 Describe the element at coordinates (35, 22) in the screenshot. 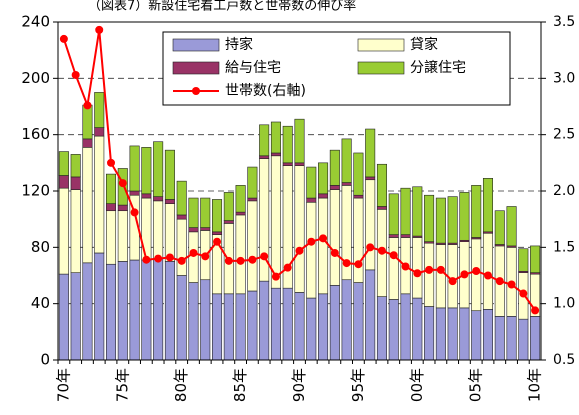

I see `y-tick-label: 240` at that location.